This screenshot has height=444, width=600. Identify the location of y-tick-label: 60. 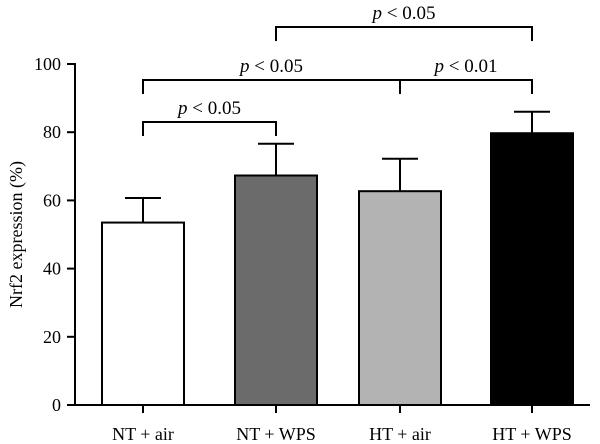
(52, 200).